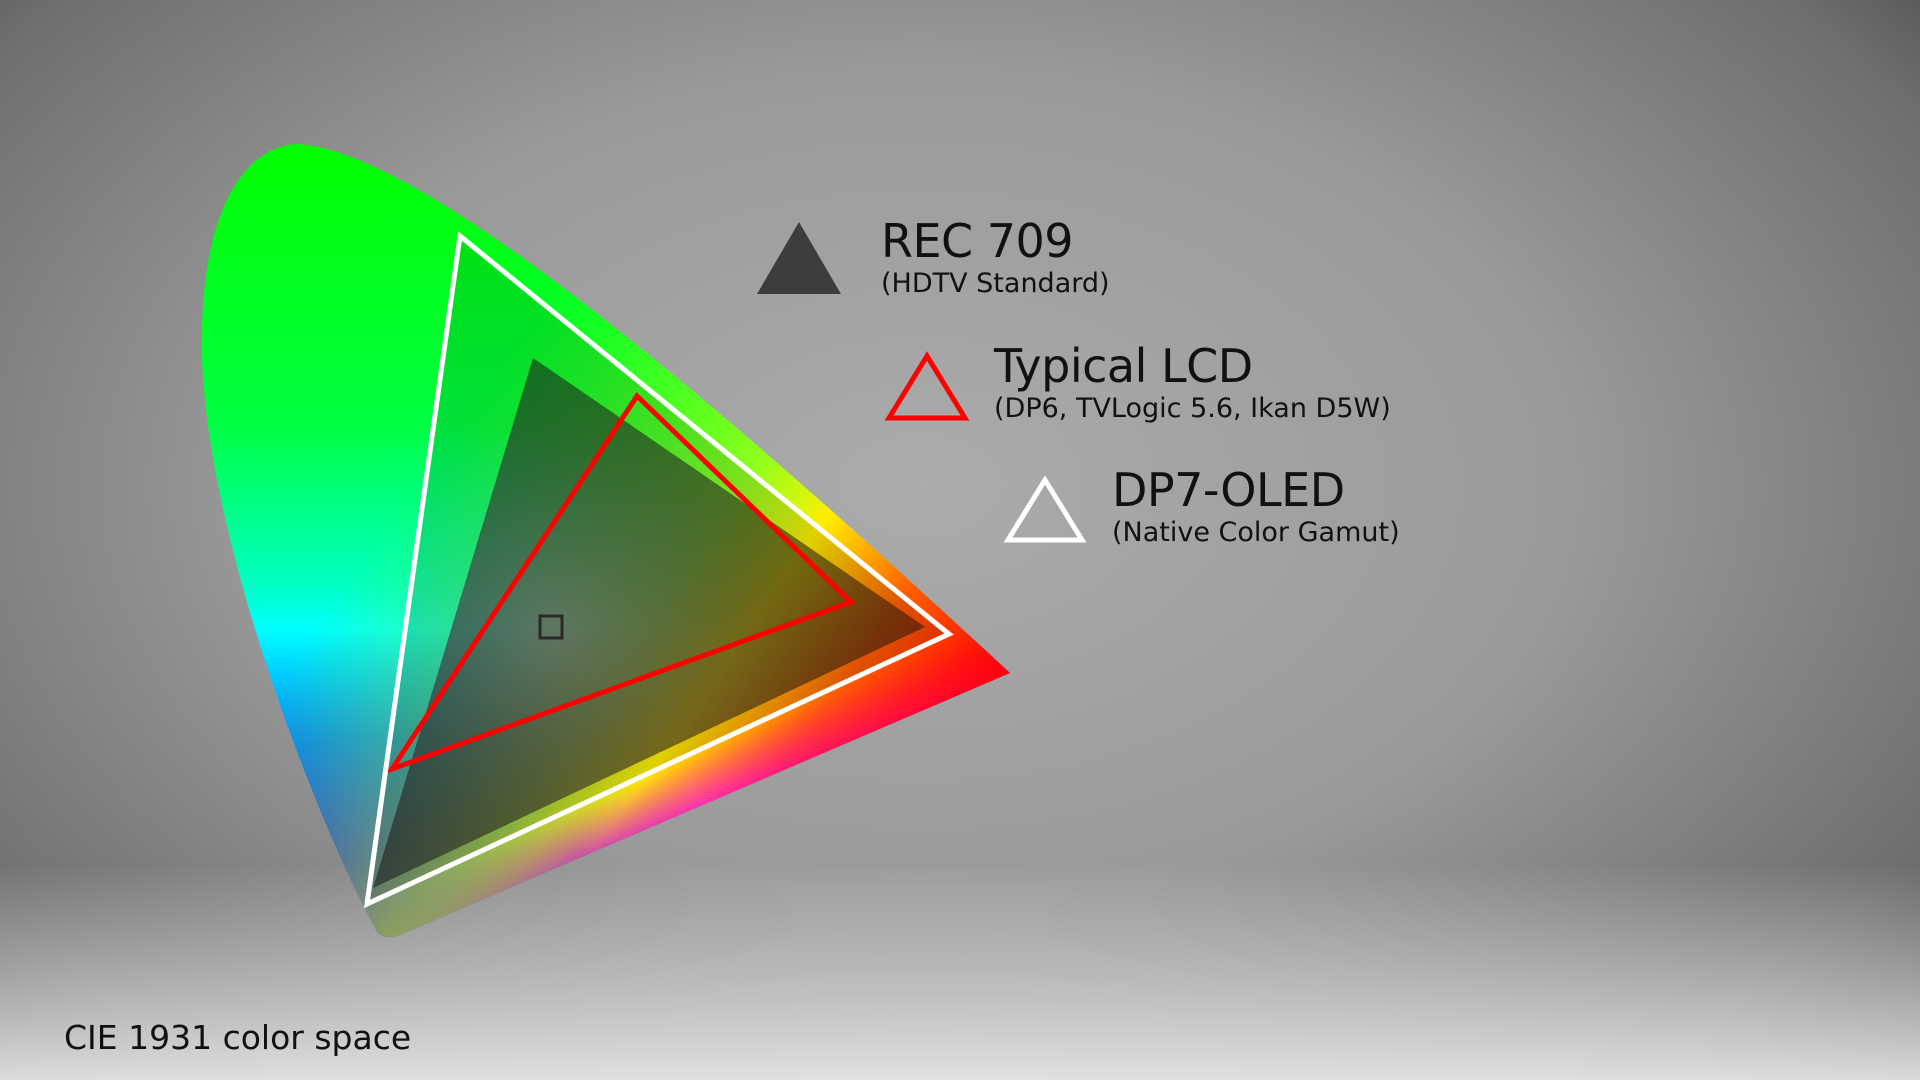 Image resolution: width=1920 pixels, height=1080 pixels. What do you see at coordinates (1123, 366) in the screenshot?
I see `legend-typical-lcd-title: Typical LCD` at bounding box center [1123, 366].